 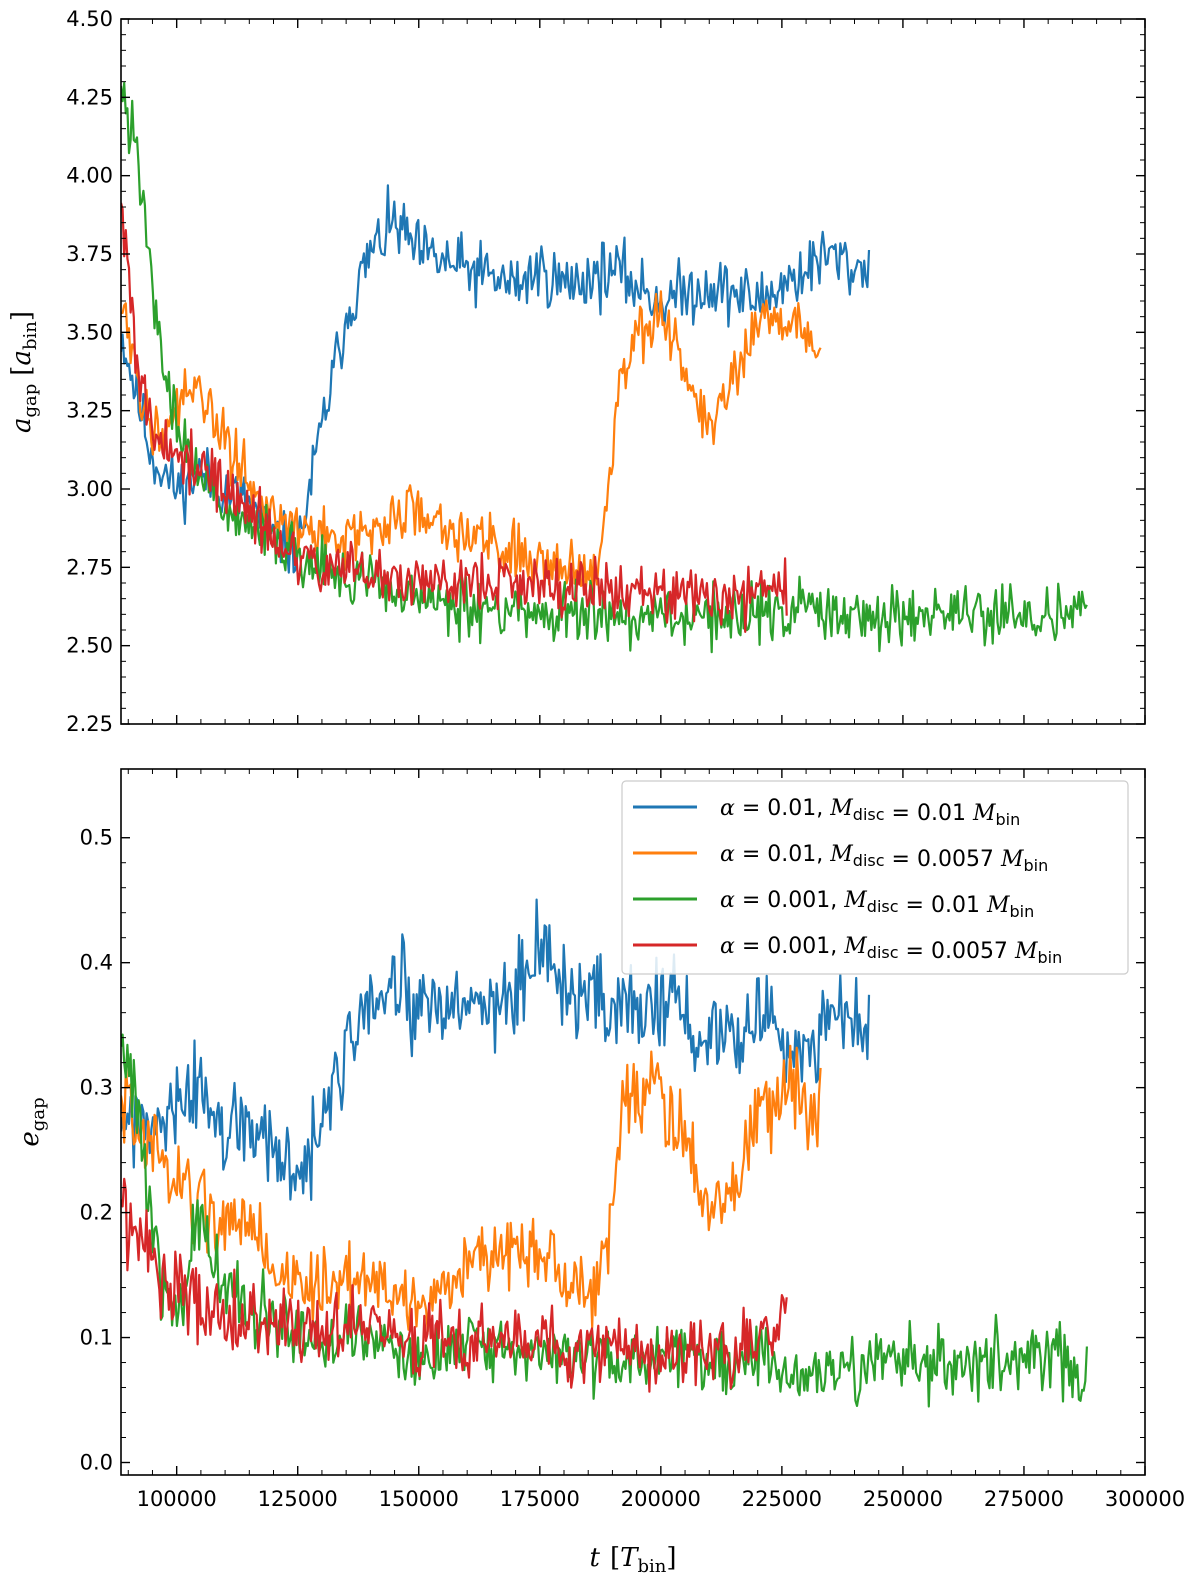 What do you see at coordinates (22, 316) in the screenshot?
I see `top-ylabel-close-bracket: ]` at bounding box center [22, 316].